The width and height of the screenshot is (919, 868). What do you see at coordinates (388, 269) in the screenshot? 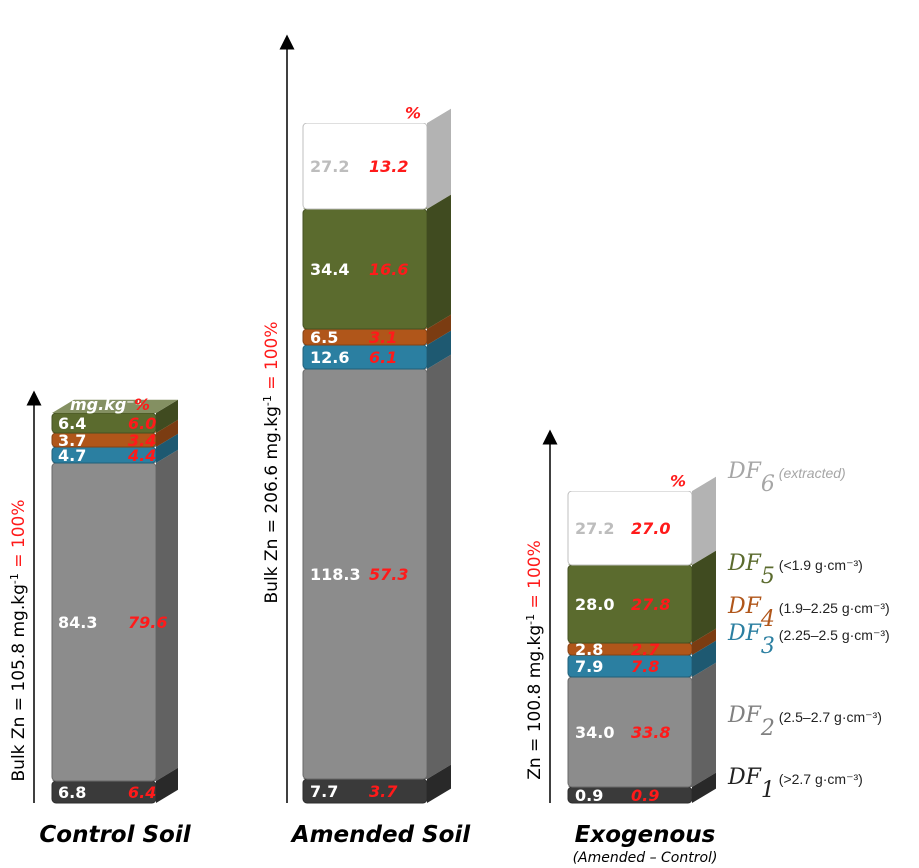
I see `percent-label: 16.6` at bounding box center [388, 269].